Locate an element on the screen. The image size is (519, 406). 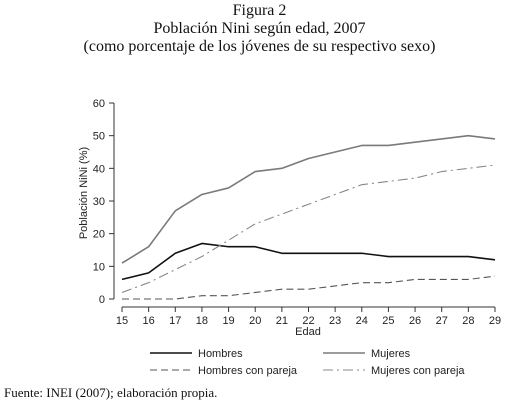
y-tick-label: 20 is located at coordinates (99, 235).